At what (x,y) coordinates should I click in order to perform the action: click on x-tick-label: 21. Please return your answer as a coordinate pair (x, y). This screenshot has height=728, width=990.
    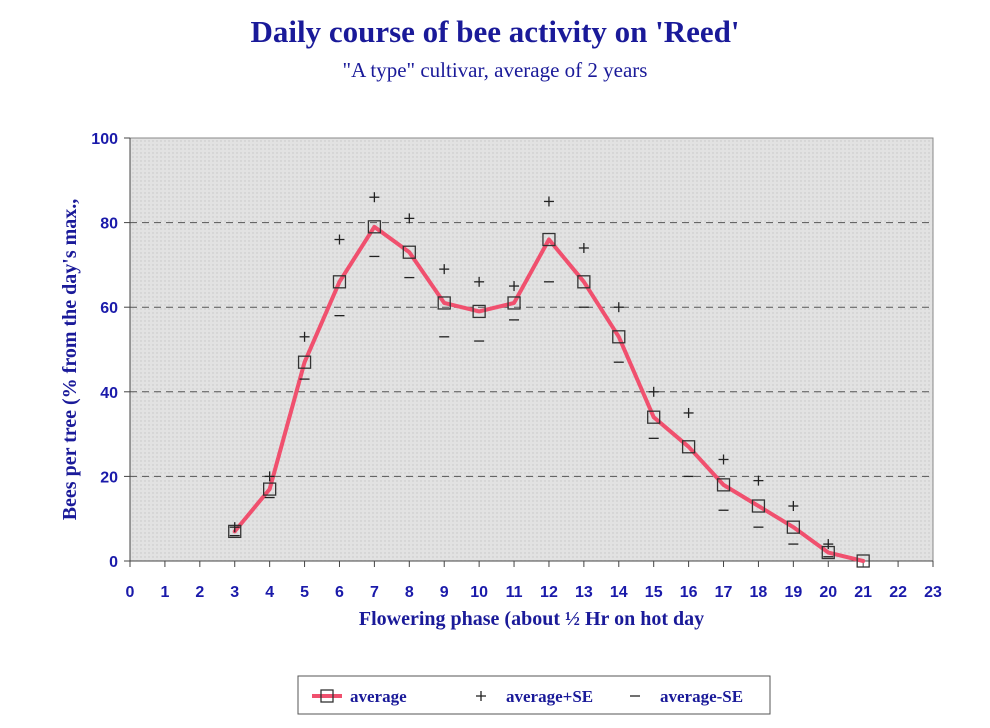
    Looking at the image, I should click on (863, 592).